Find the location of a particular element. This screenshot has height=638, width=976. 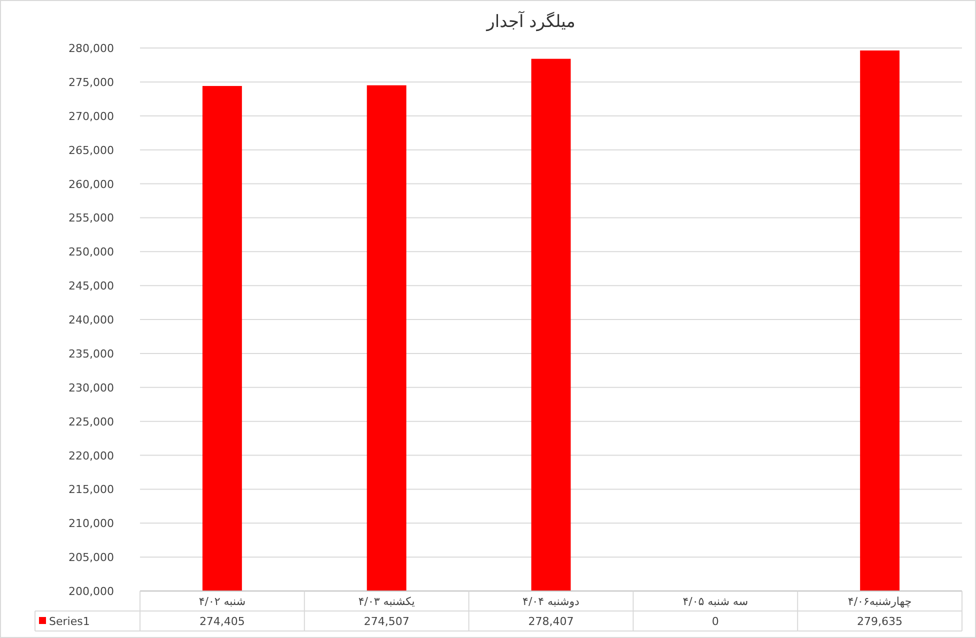

chart-title: میلگرد آجدار is located at coordinates (531, 21).